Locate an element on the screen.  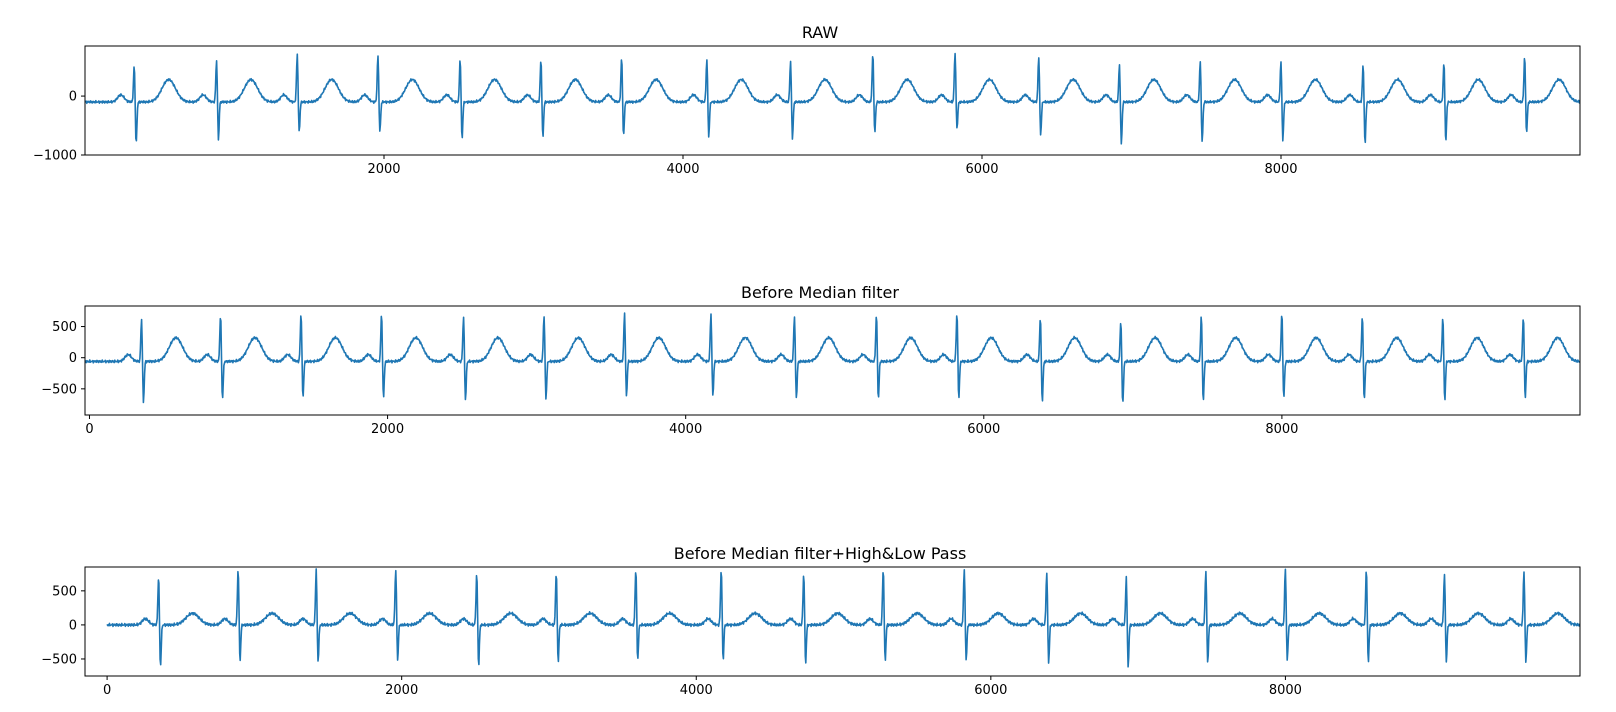
subplot-title: Before Median filter is located at coordinates (820, 292).